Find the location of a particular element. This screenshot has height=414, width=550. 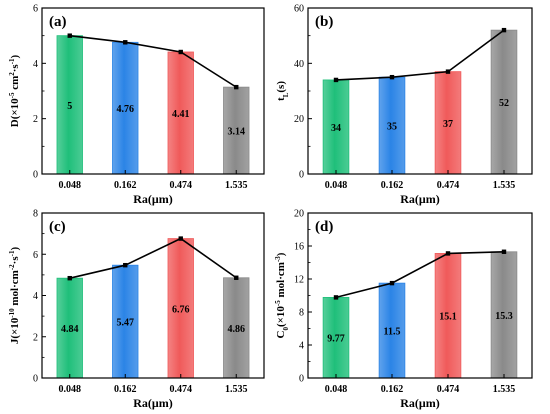

y-label-sup3: -1 is located at coordinates (12, 253).